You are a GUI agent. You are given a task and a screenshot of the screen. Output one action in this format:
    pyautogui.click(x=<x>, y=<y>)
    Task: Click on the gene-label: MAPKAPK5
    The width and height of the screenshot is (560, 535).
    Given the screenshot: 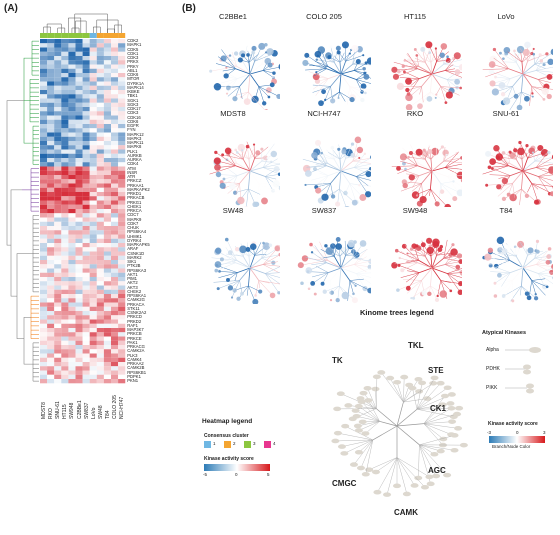 What is the action you would take?
    pyautogui.click(x=138, y=244)
    